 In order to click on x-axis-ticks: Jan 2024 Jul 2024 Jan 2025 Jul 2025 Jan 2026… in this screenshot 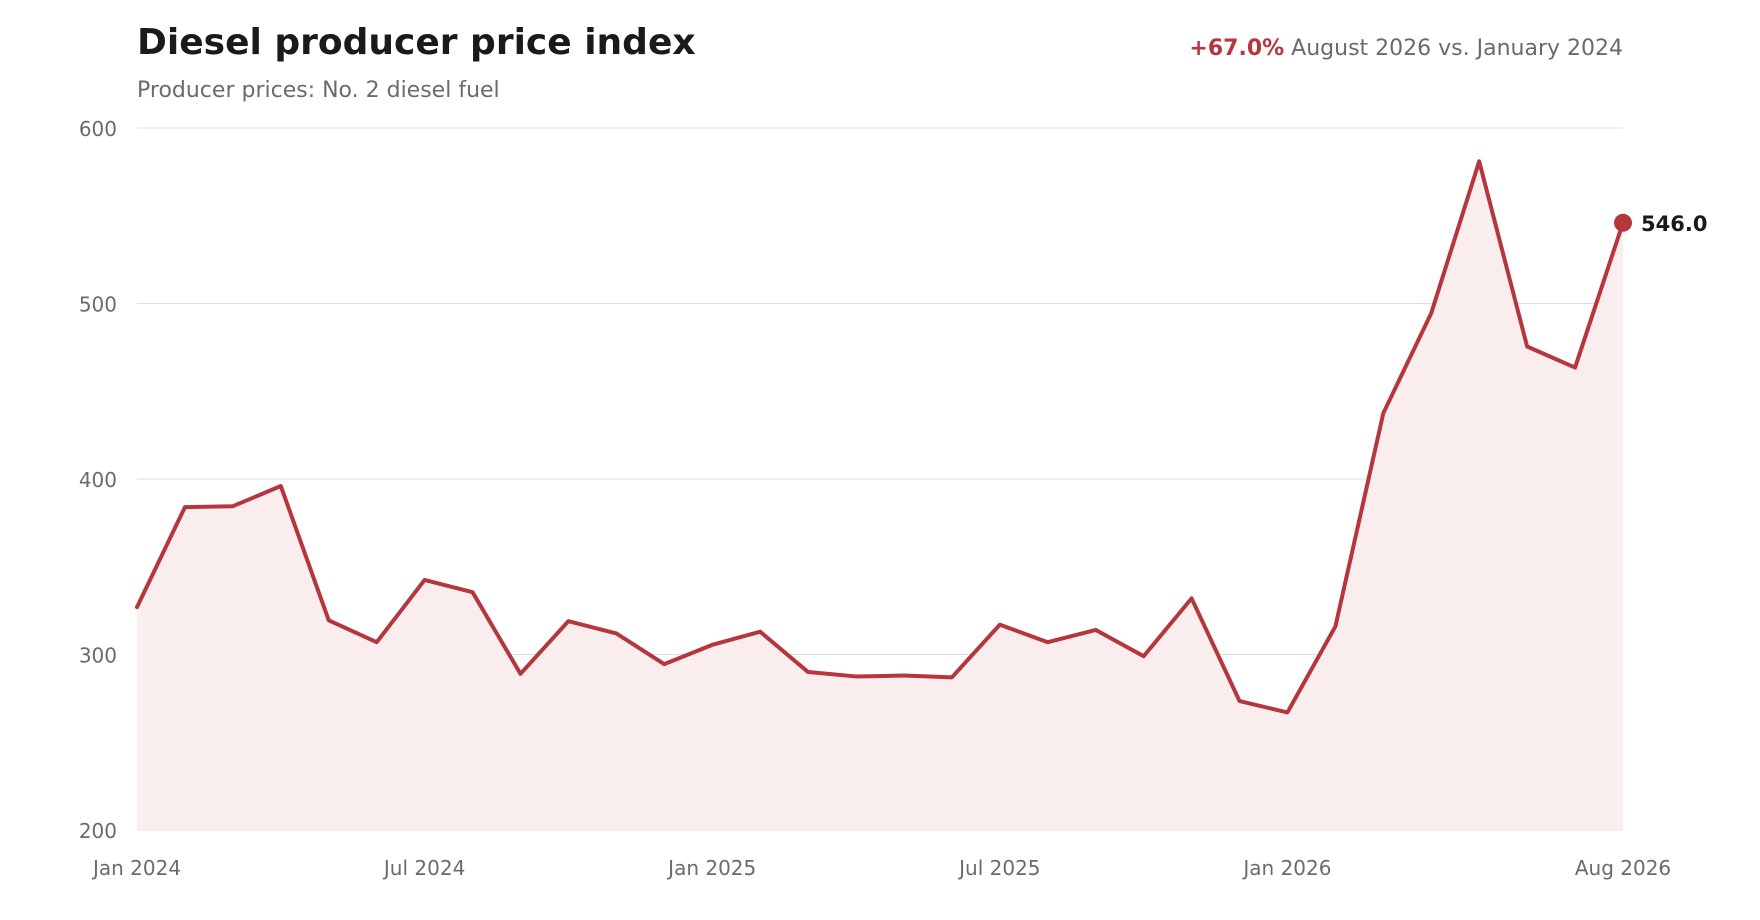, I will do `click(881, 868)`.